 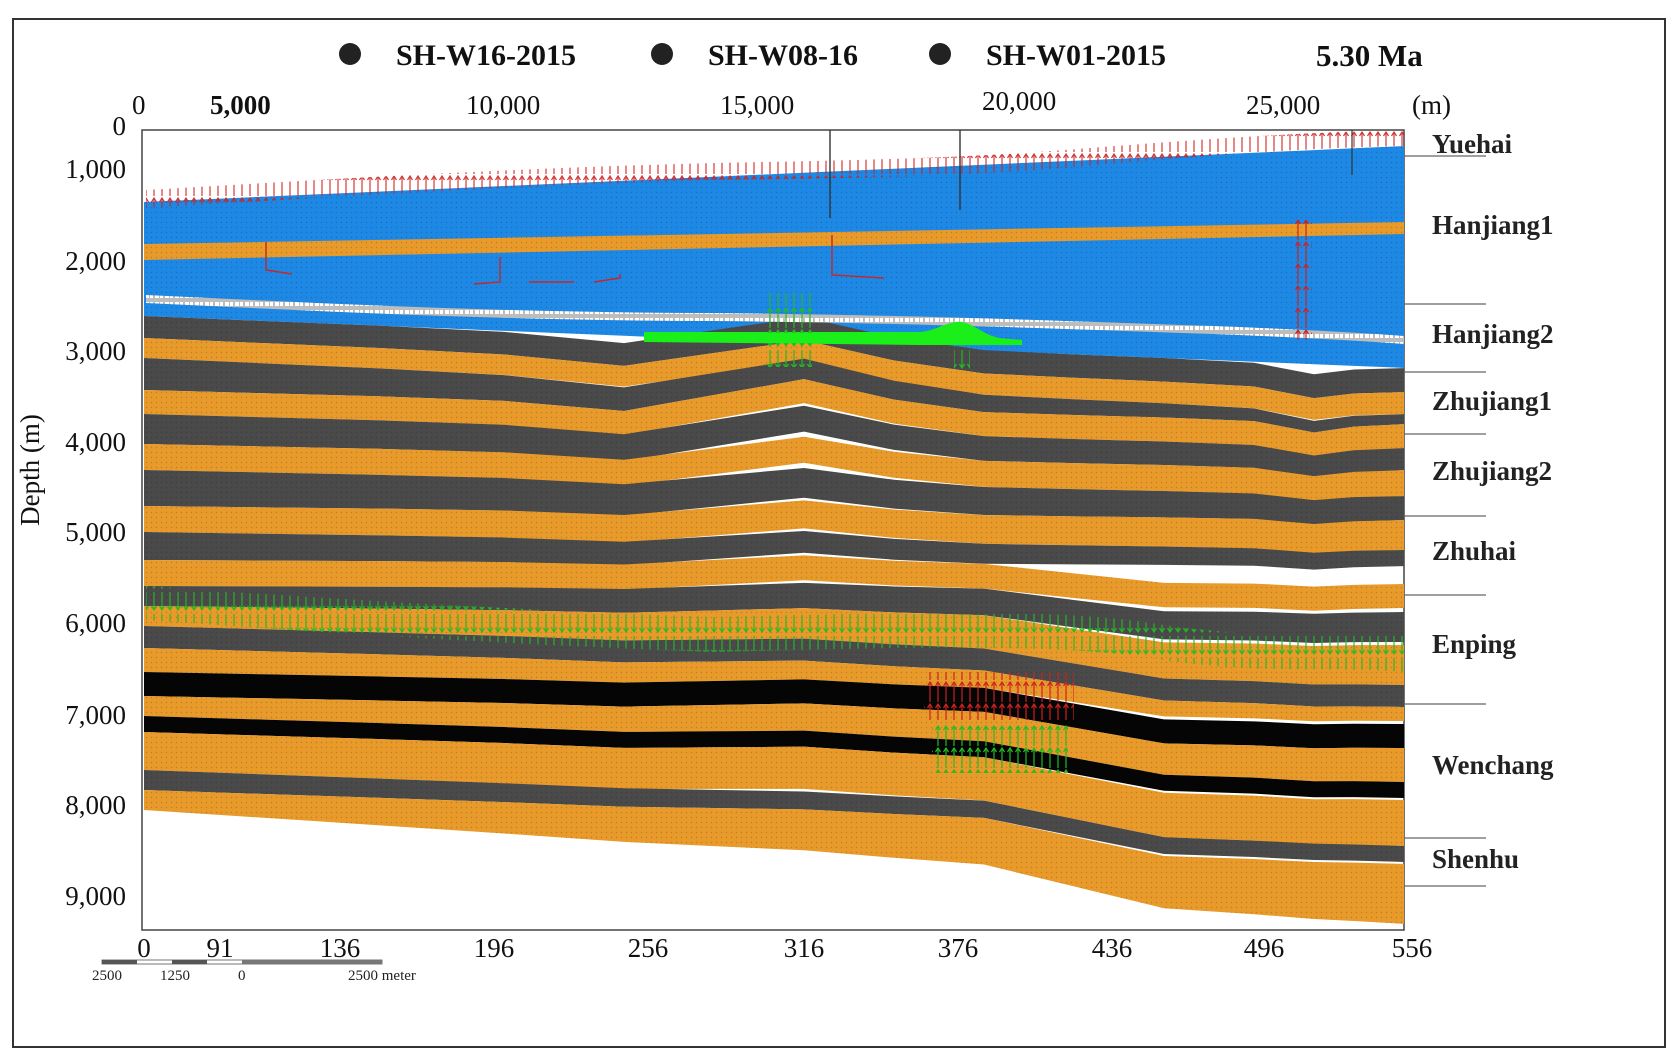 What do you see at coordinates (95, 805) in the screenshot?
I see `depth-tick-8: 8,000` at bounding box center [95, 805].